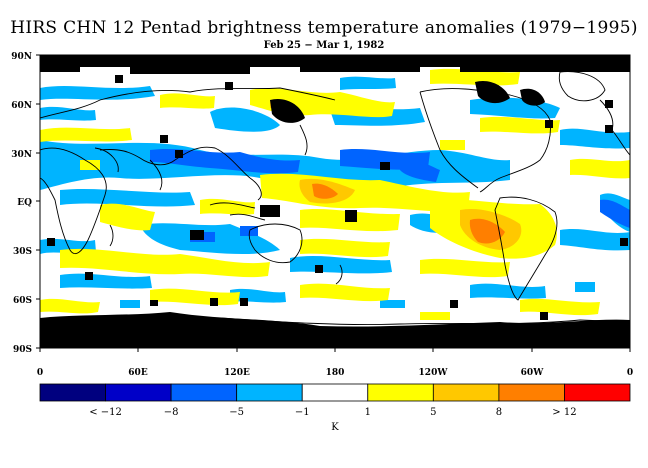 This screenshot has width=648, height=468. I want to click on latitude-axis: 90N 60N 30N EQ 30S 60S 90S, so click(25, 203).